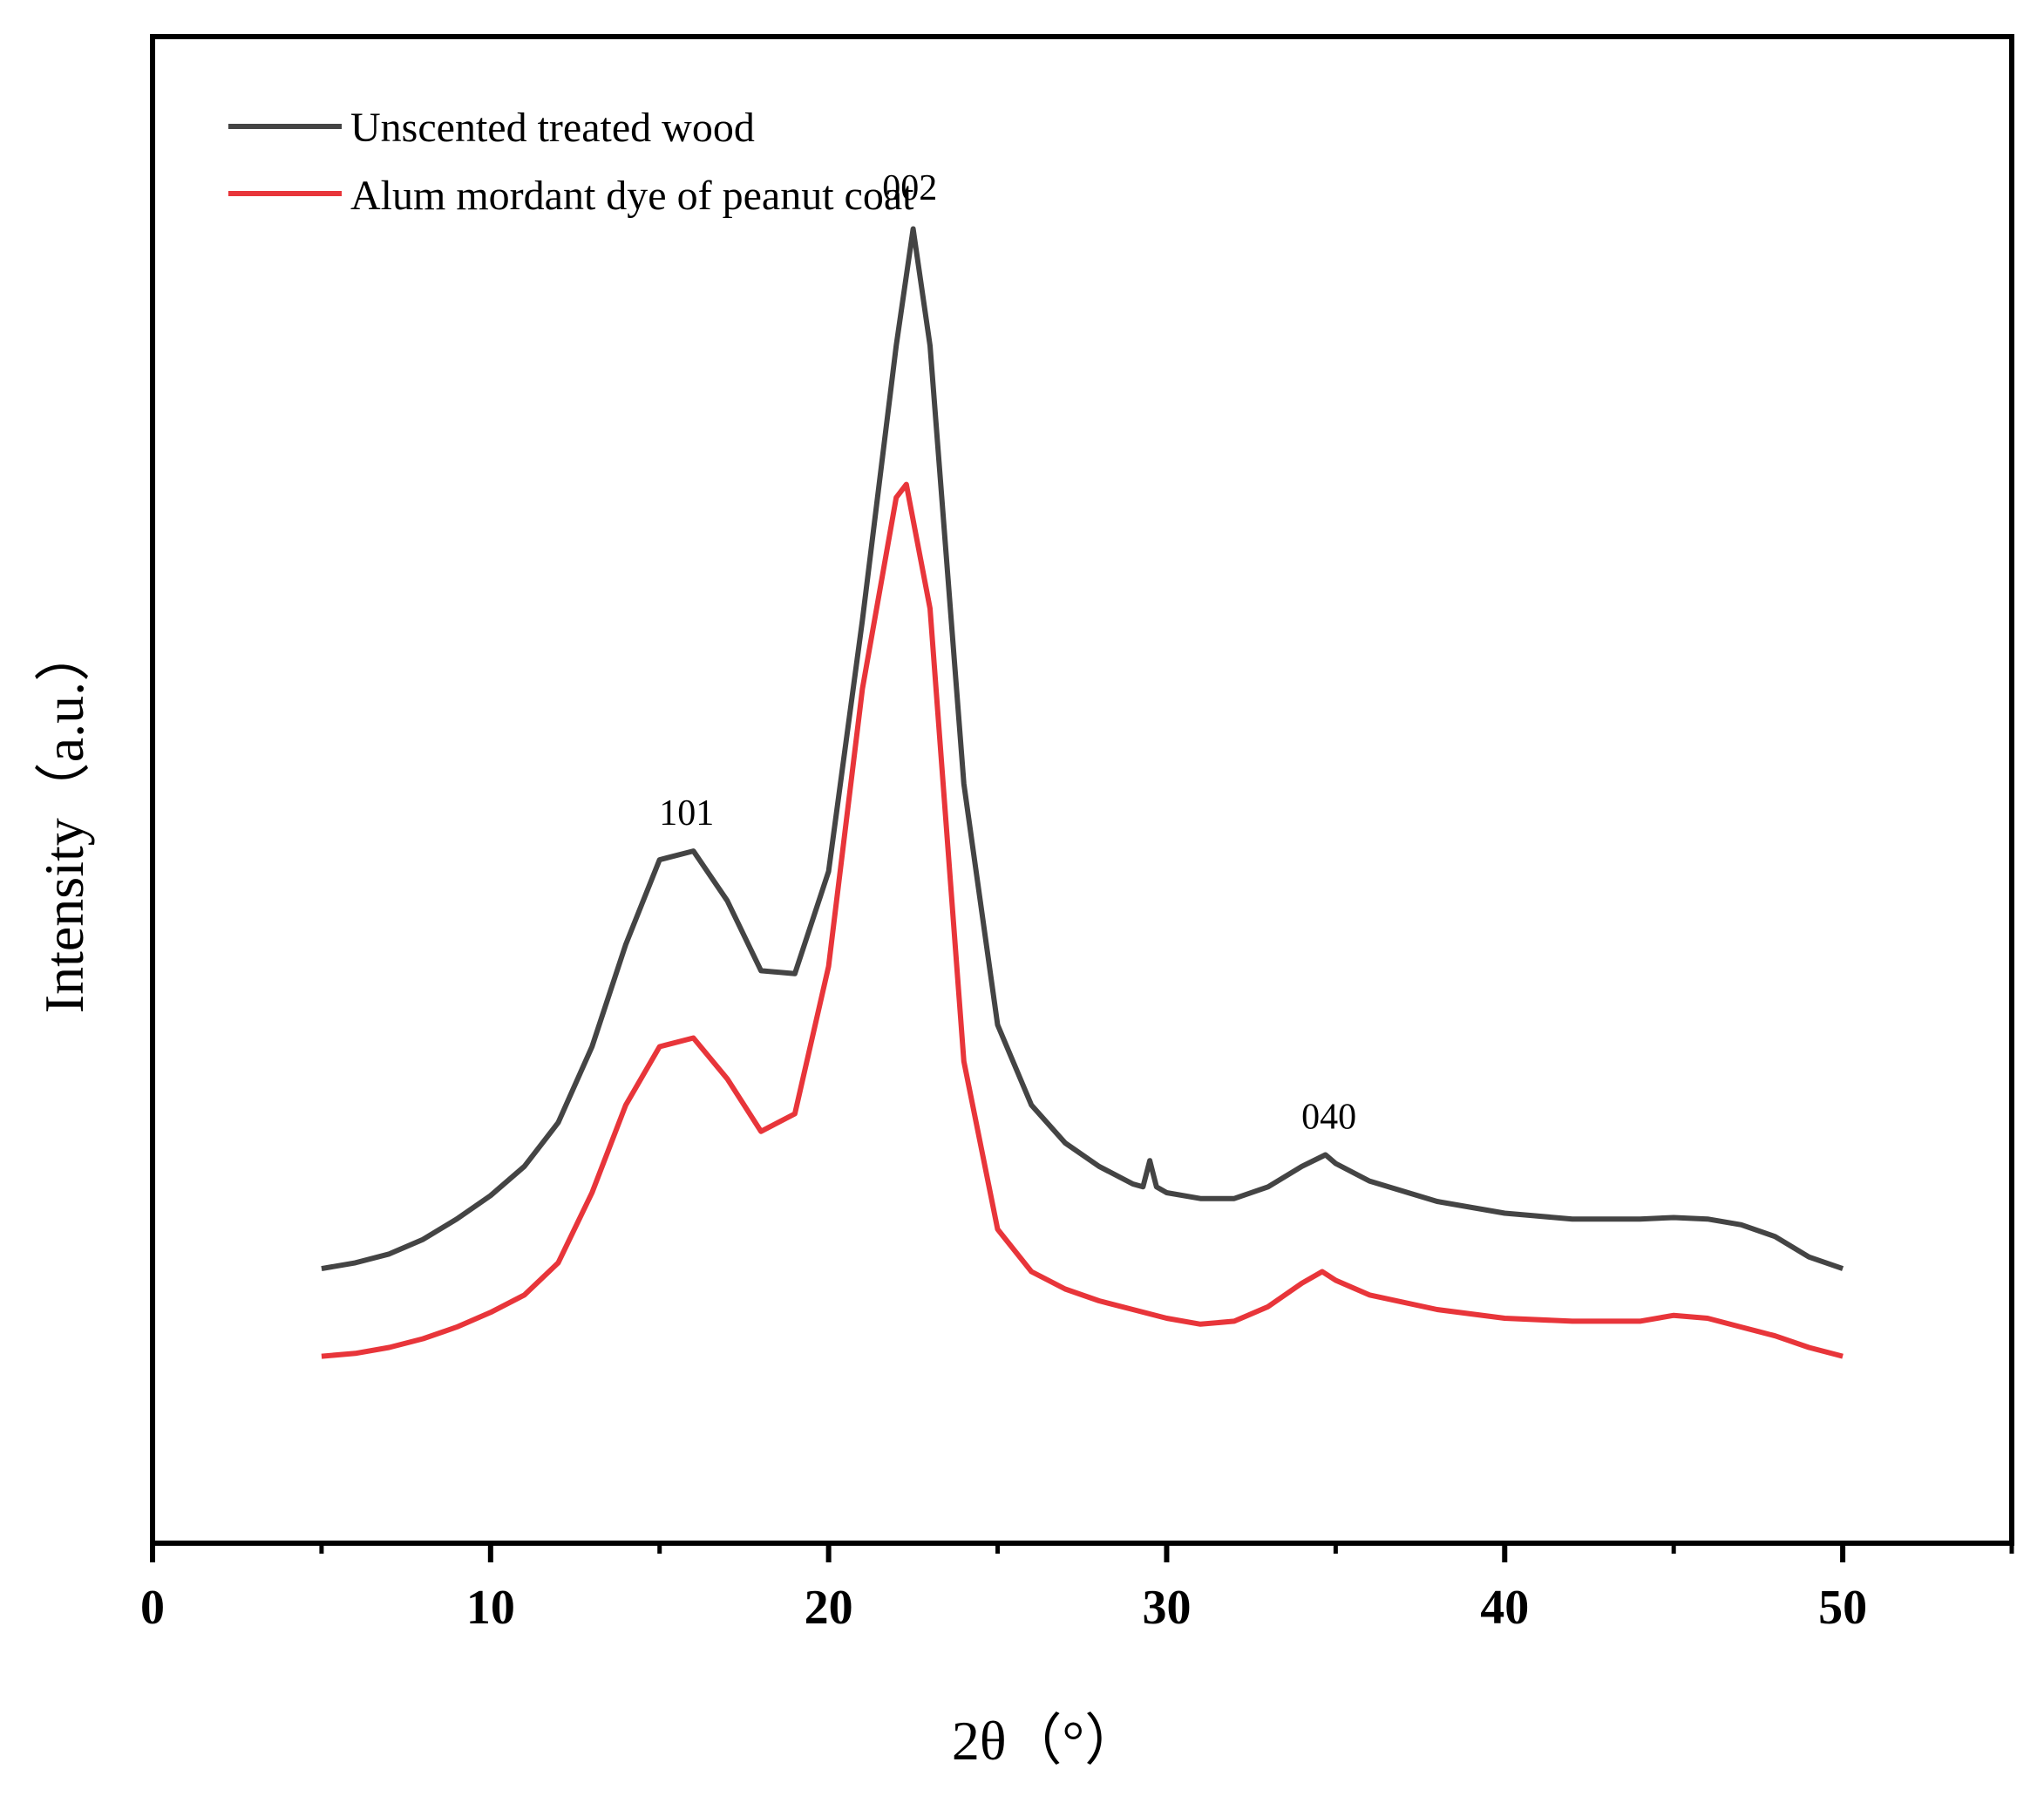  What do you see at coordinates (686, 813) in the screenshot?
I see `peak-label: 101` at bounding box center [686, 813].